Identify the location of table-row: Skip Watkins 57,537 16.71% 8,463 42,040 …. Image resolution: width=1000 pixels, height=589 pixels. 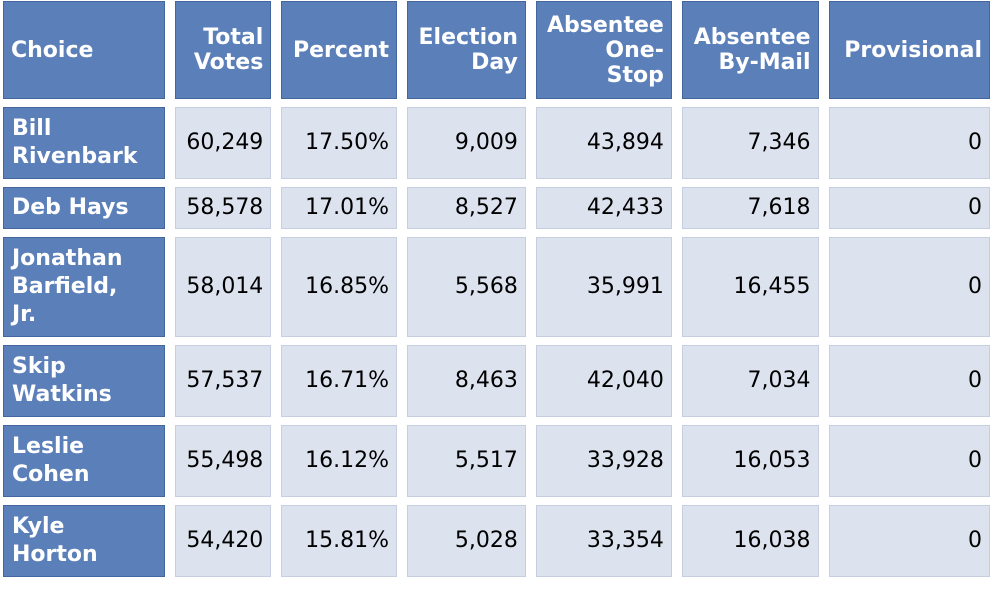
(496, 381).